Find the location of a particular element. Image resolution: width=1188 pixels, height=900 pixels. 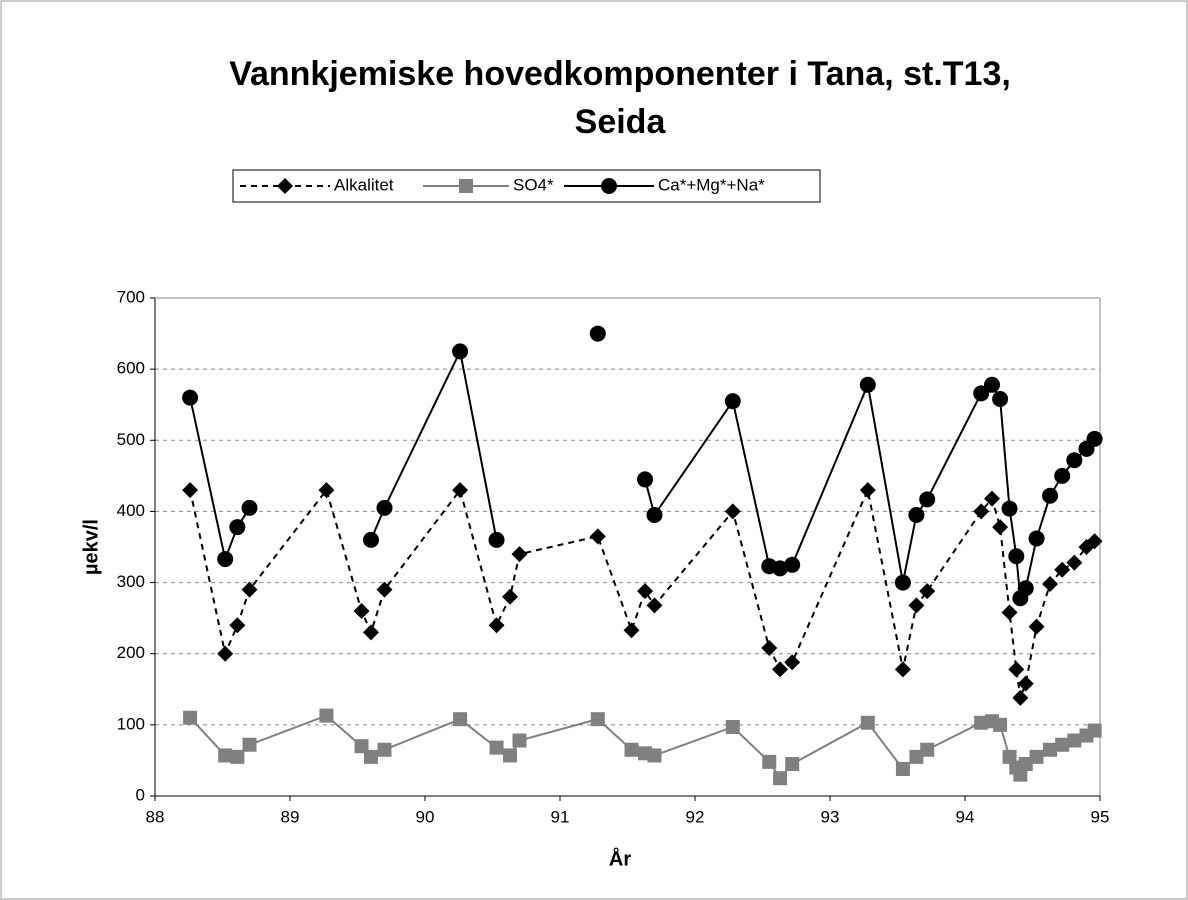

x-tick-label: 92 is located at coordinates (695, 816).